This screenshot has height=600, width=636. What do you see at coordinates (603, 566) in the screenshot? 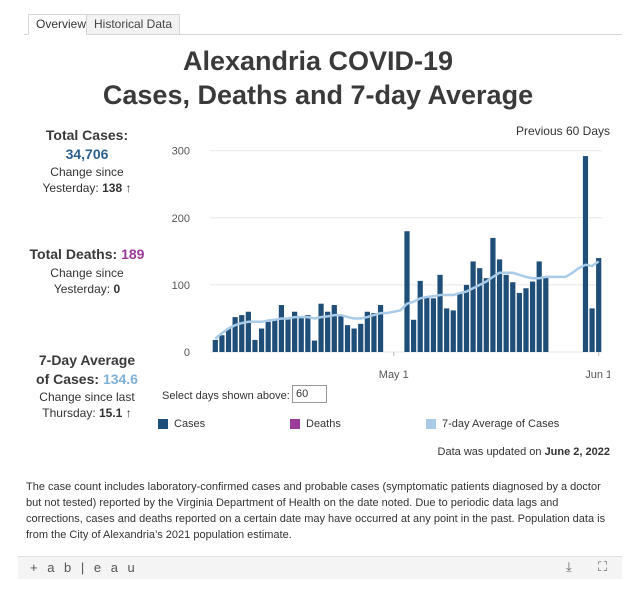
I see `fullscreen-icon: ⛶` at bounding box center [603, 566].